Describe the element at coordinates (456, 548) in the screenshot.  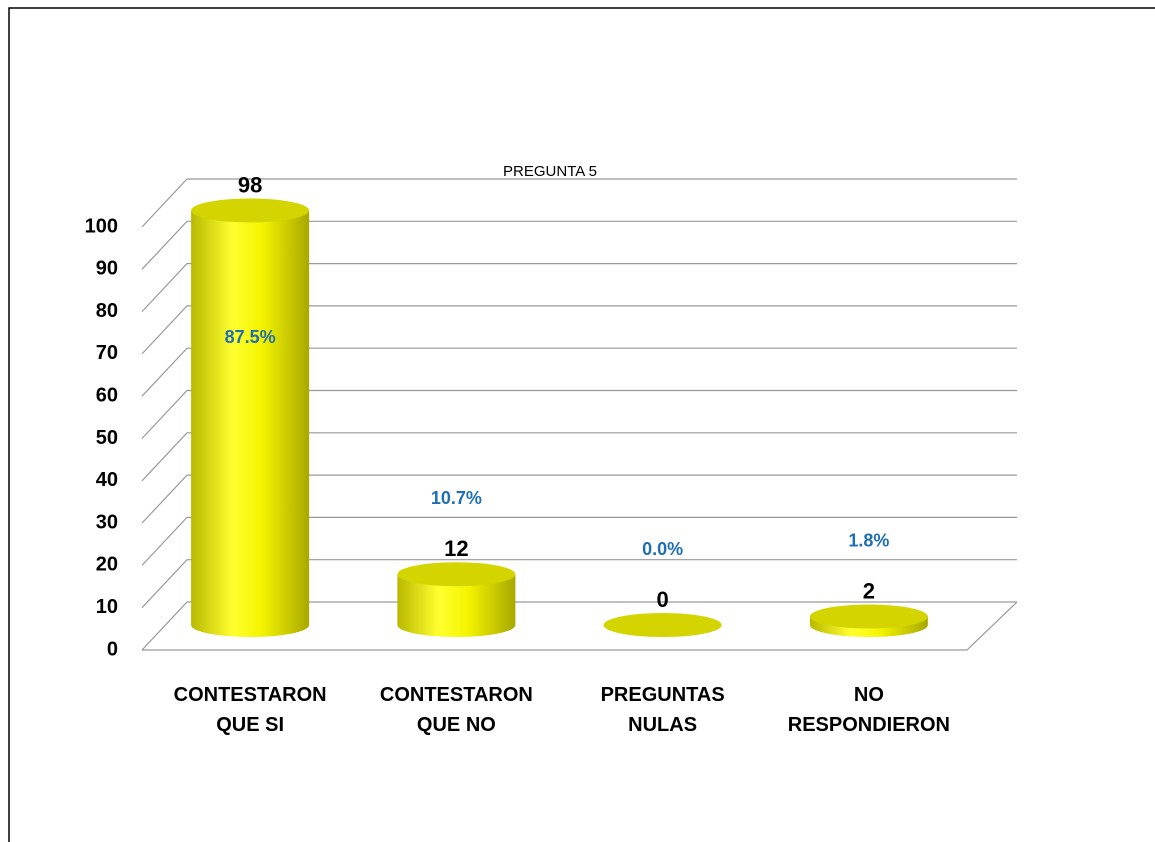
I see `value-label: 12` at that location.